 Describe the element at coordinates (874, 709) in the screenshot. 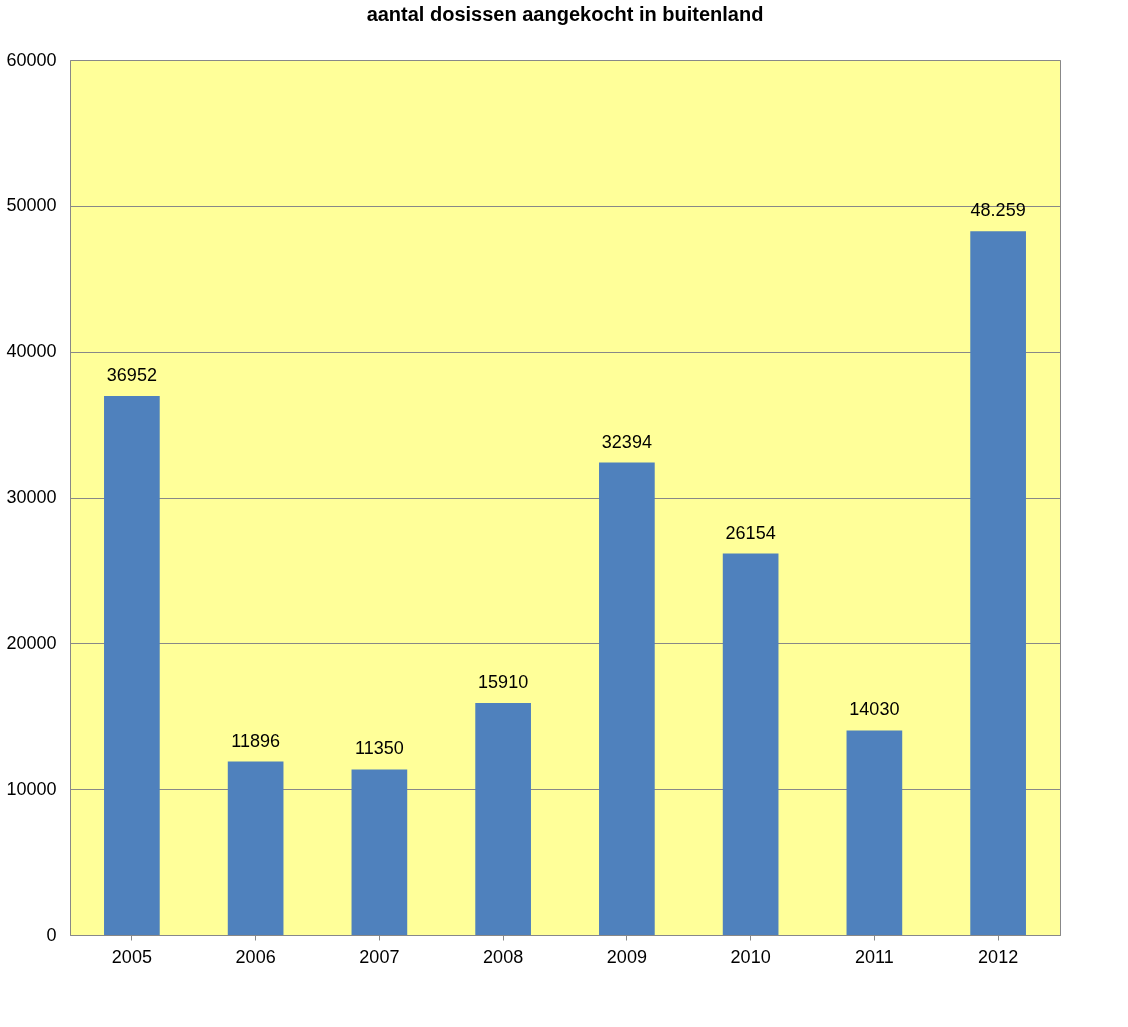

I see `data-label: 14030` at that location.